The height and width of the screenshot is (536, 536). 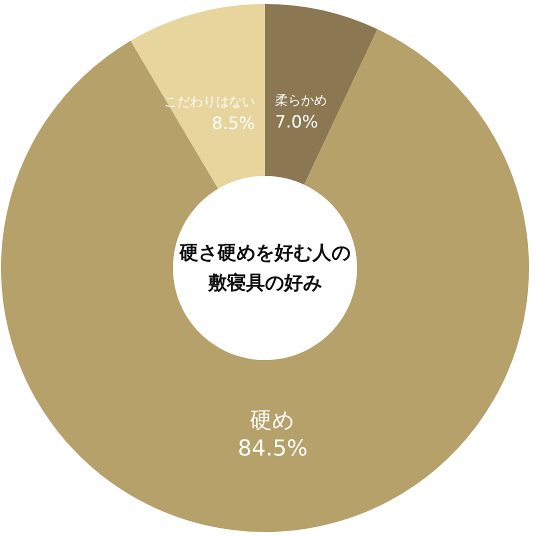 What do you see at coordinates (296, 122) in the screenshot?
I see `data-label: 7.0%` at bounding box center [296, 122].